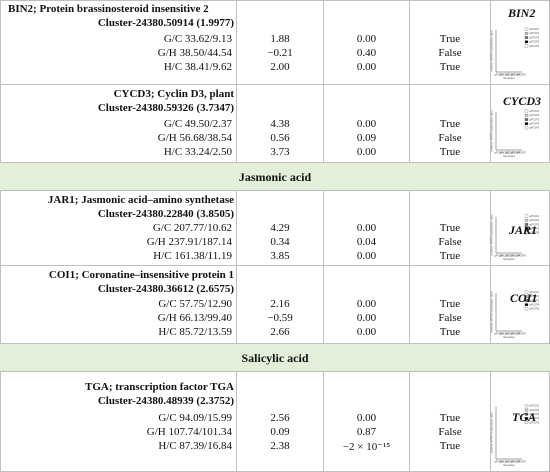  I want to click on comparison-value: G/H 56.68/38.54, so click(194, 138).